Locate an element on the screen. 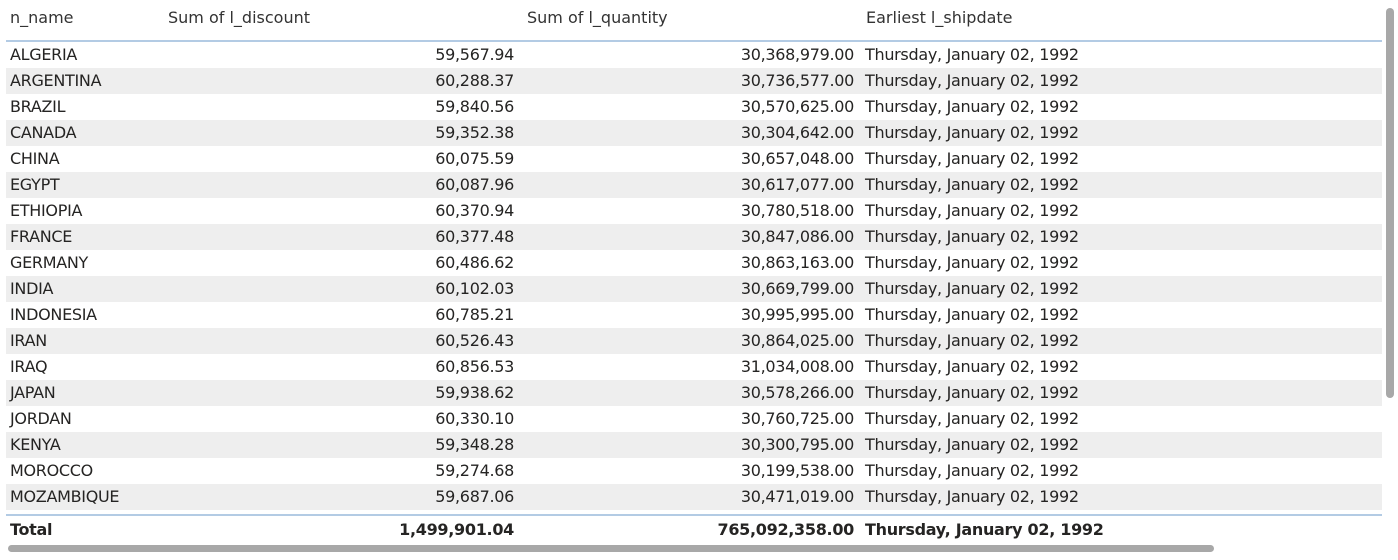 Image resolution: width=1398 pixels, height=560 pixels. cell-n-name: FRANCE is located at coordinates (41, 236).